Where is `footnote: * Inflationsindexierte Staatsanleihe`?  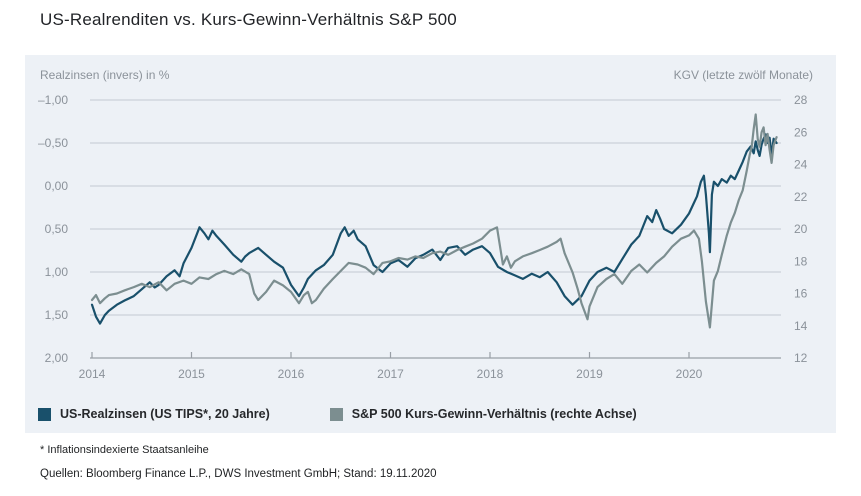 footnote: * Inflationsindexierte Staatsanleihe is located at coordinates (124, 450).